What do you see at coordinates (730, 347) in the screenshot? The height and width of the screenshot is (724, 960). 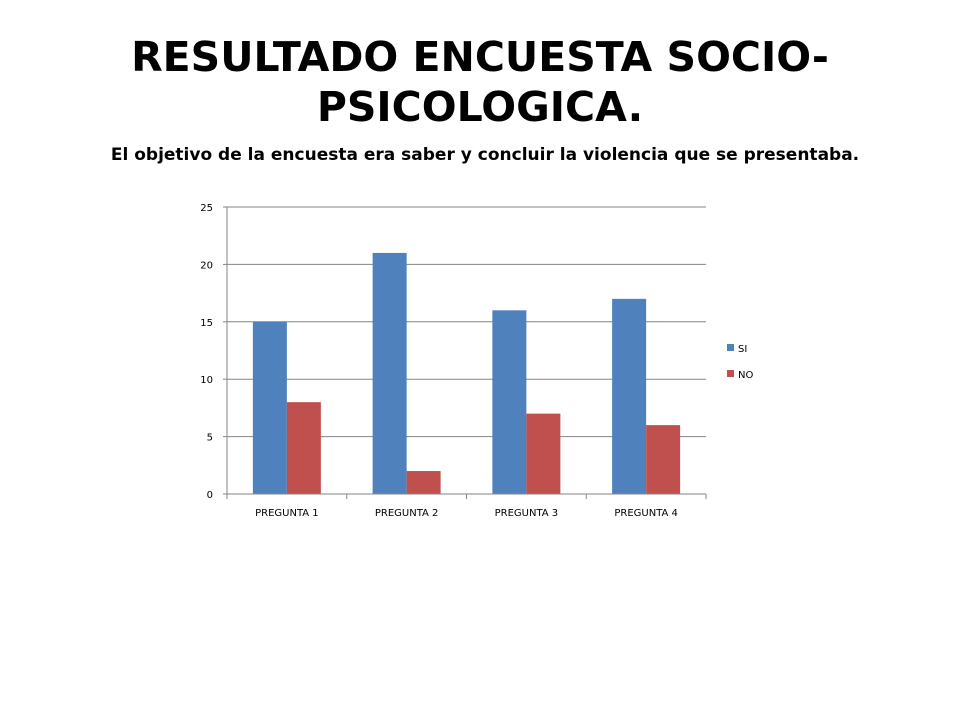 I see `legend-swatch-si` at bounding box center [730, 347].